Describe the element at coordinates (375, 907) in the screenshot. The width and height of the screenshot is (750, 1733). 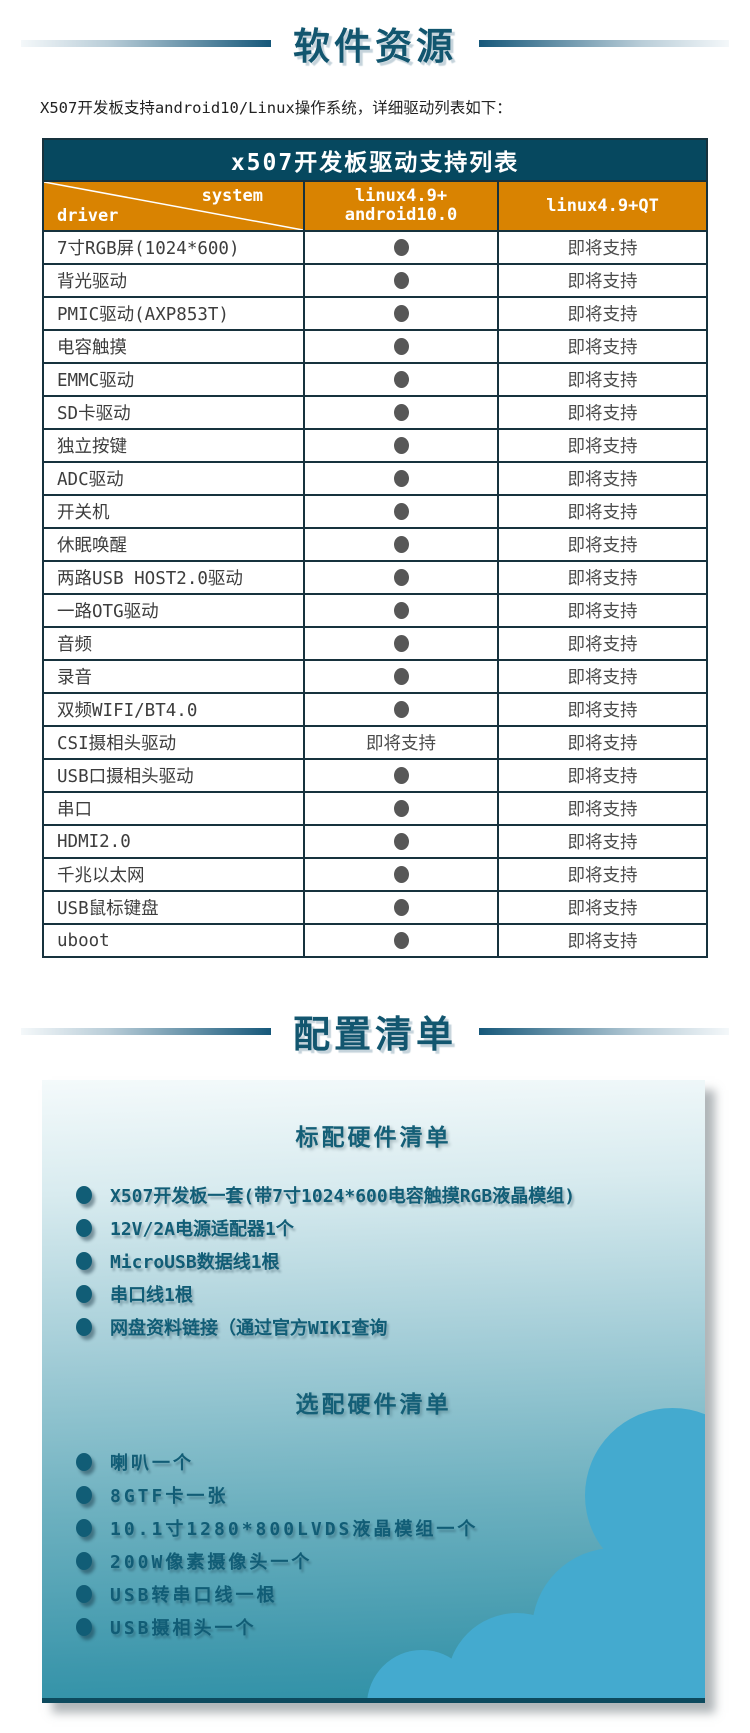
I see `table-row: USB鼠标键盘 即将支持` at that location.